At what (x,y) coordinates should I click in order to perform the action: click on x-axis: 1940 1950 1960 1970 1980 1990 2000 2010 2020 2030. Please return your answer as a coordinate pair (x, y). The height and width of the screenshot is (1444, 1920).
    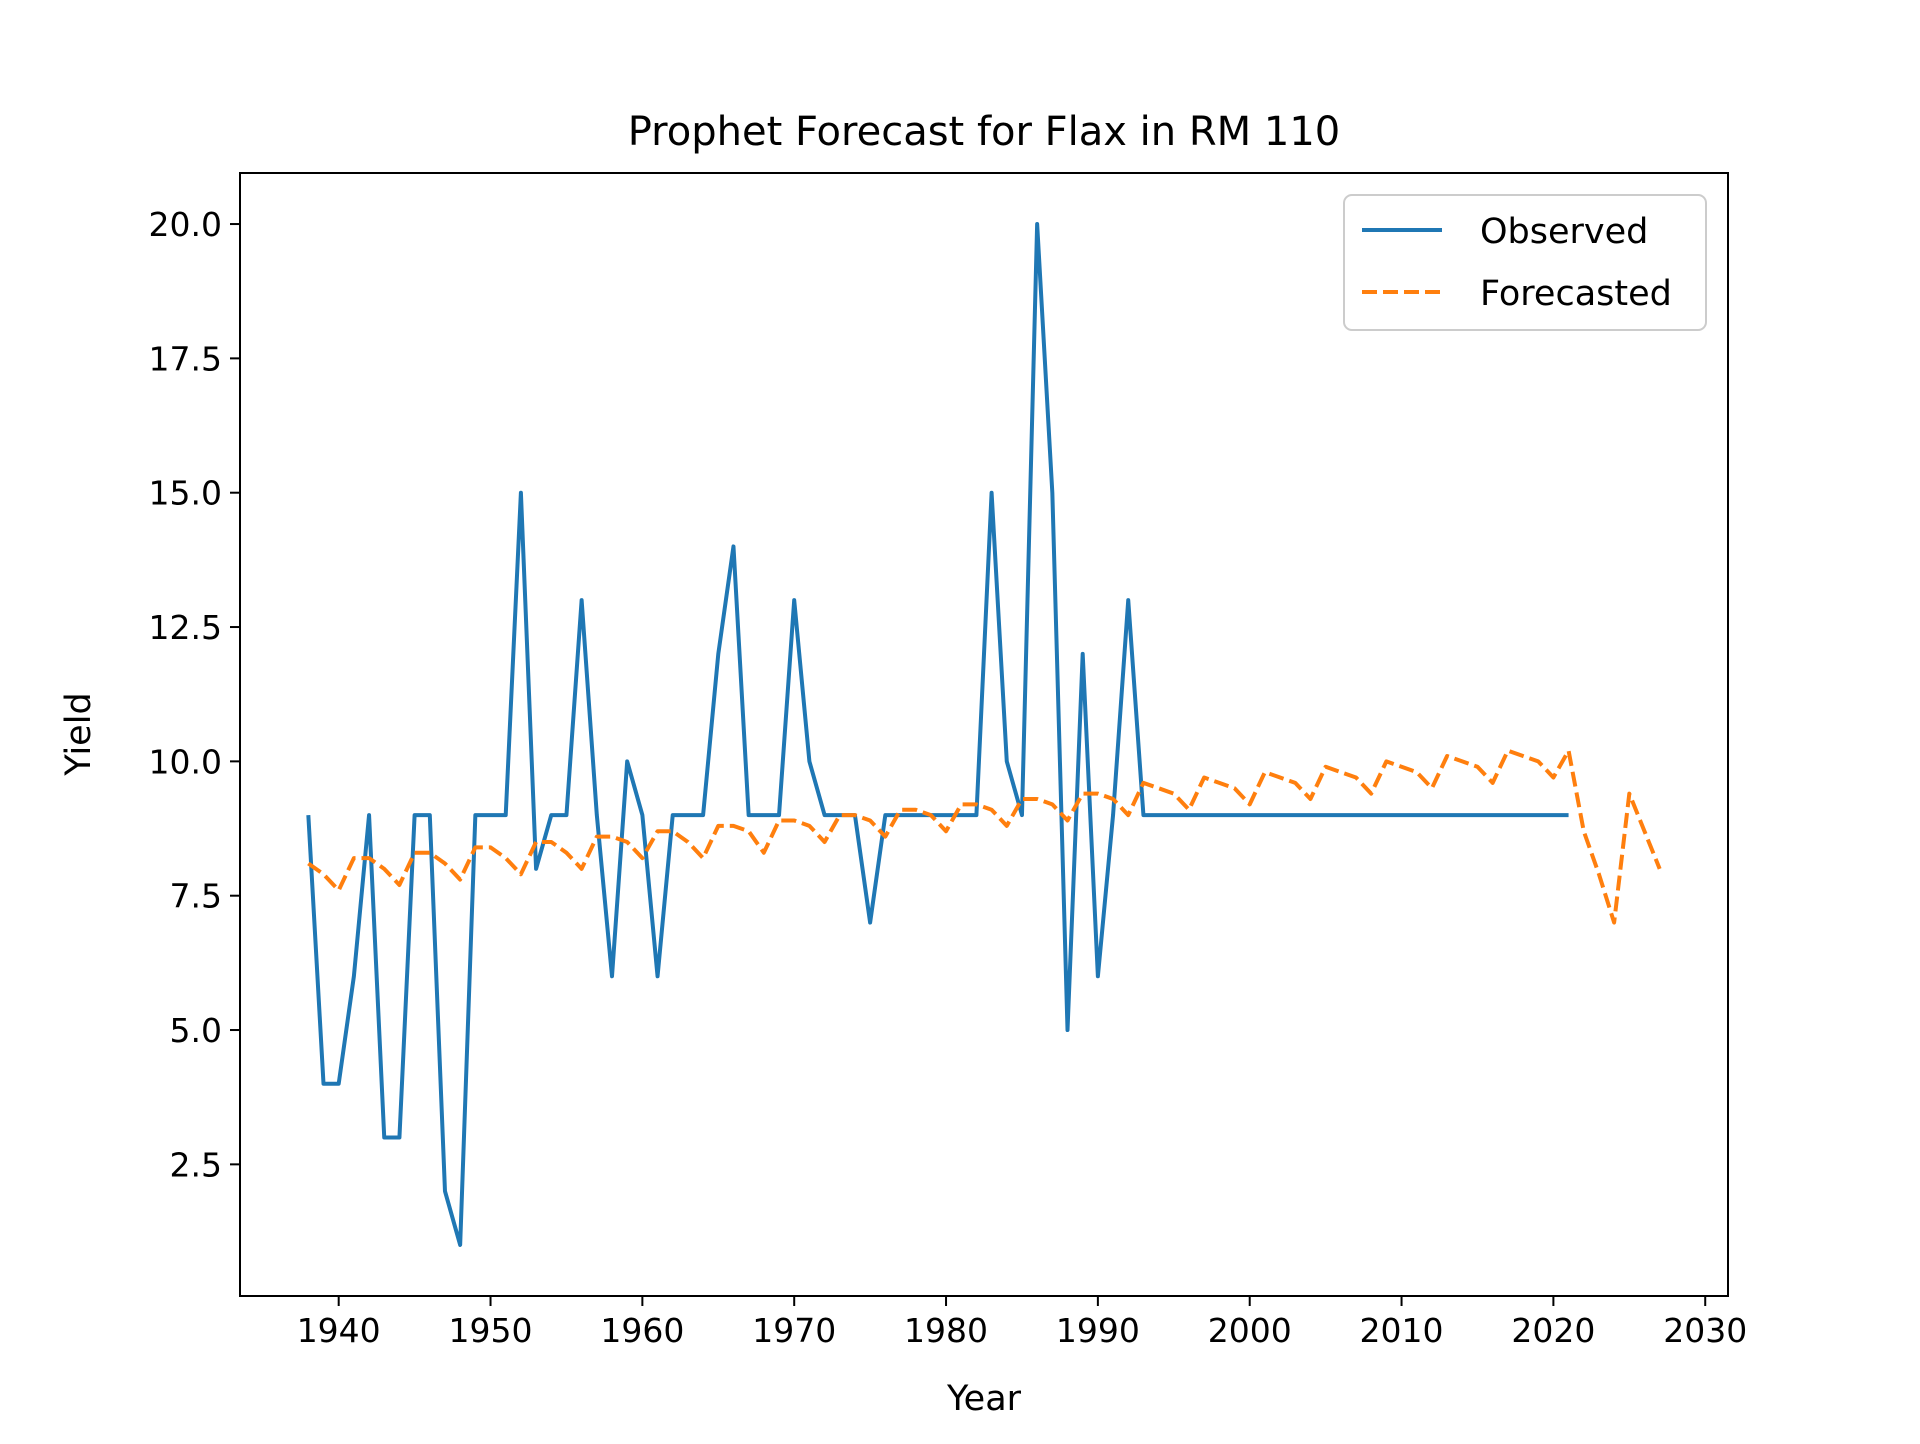
    Looking at the image, I should click on (1022, 1323).